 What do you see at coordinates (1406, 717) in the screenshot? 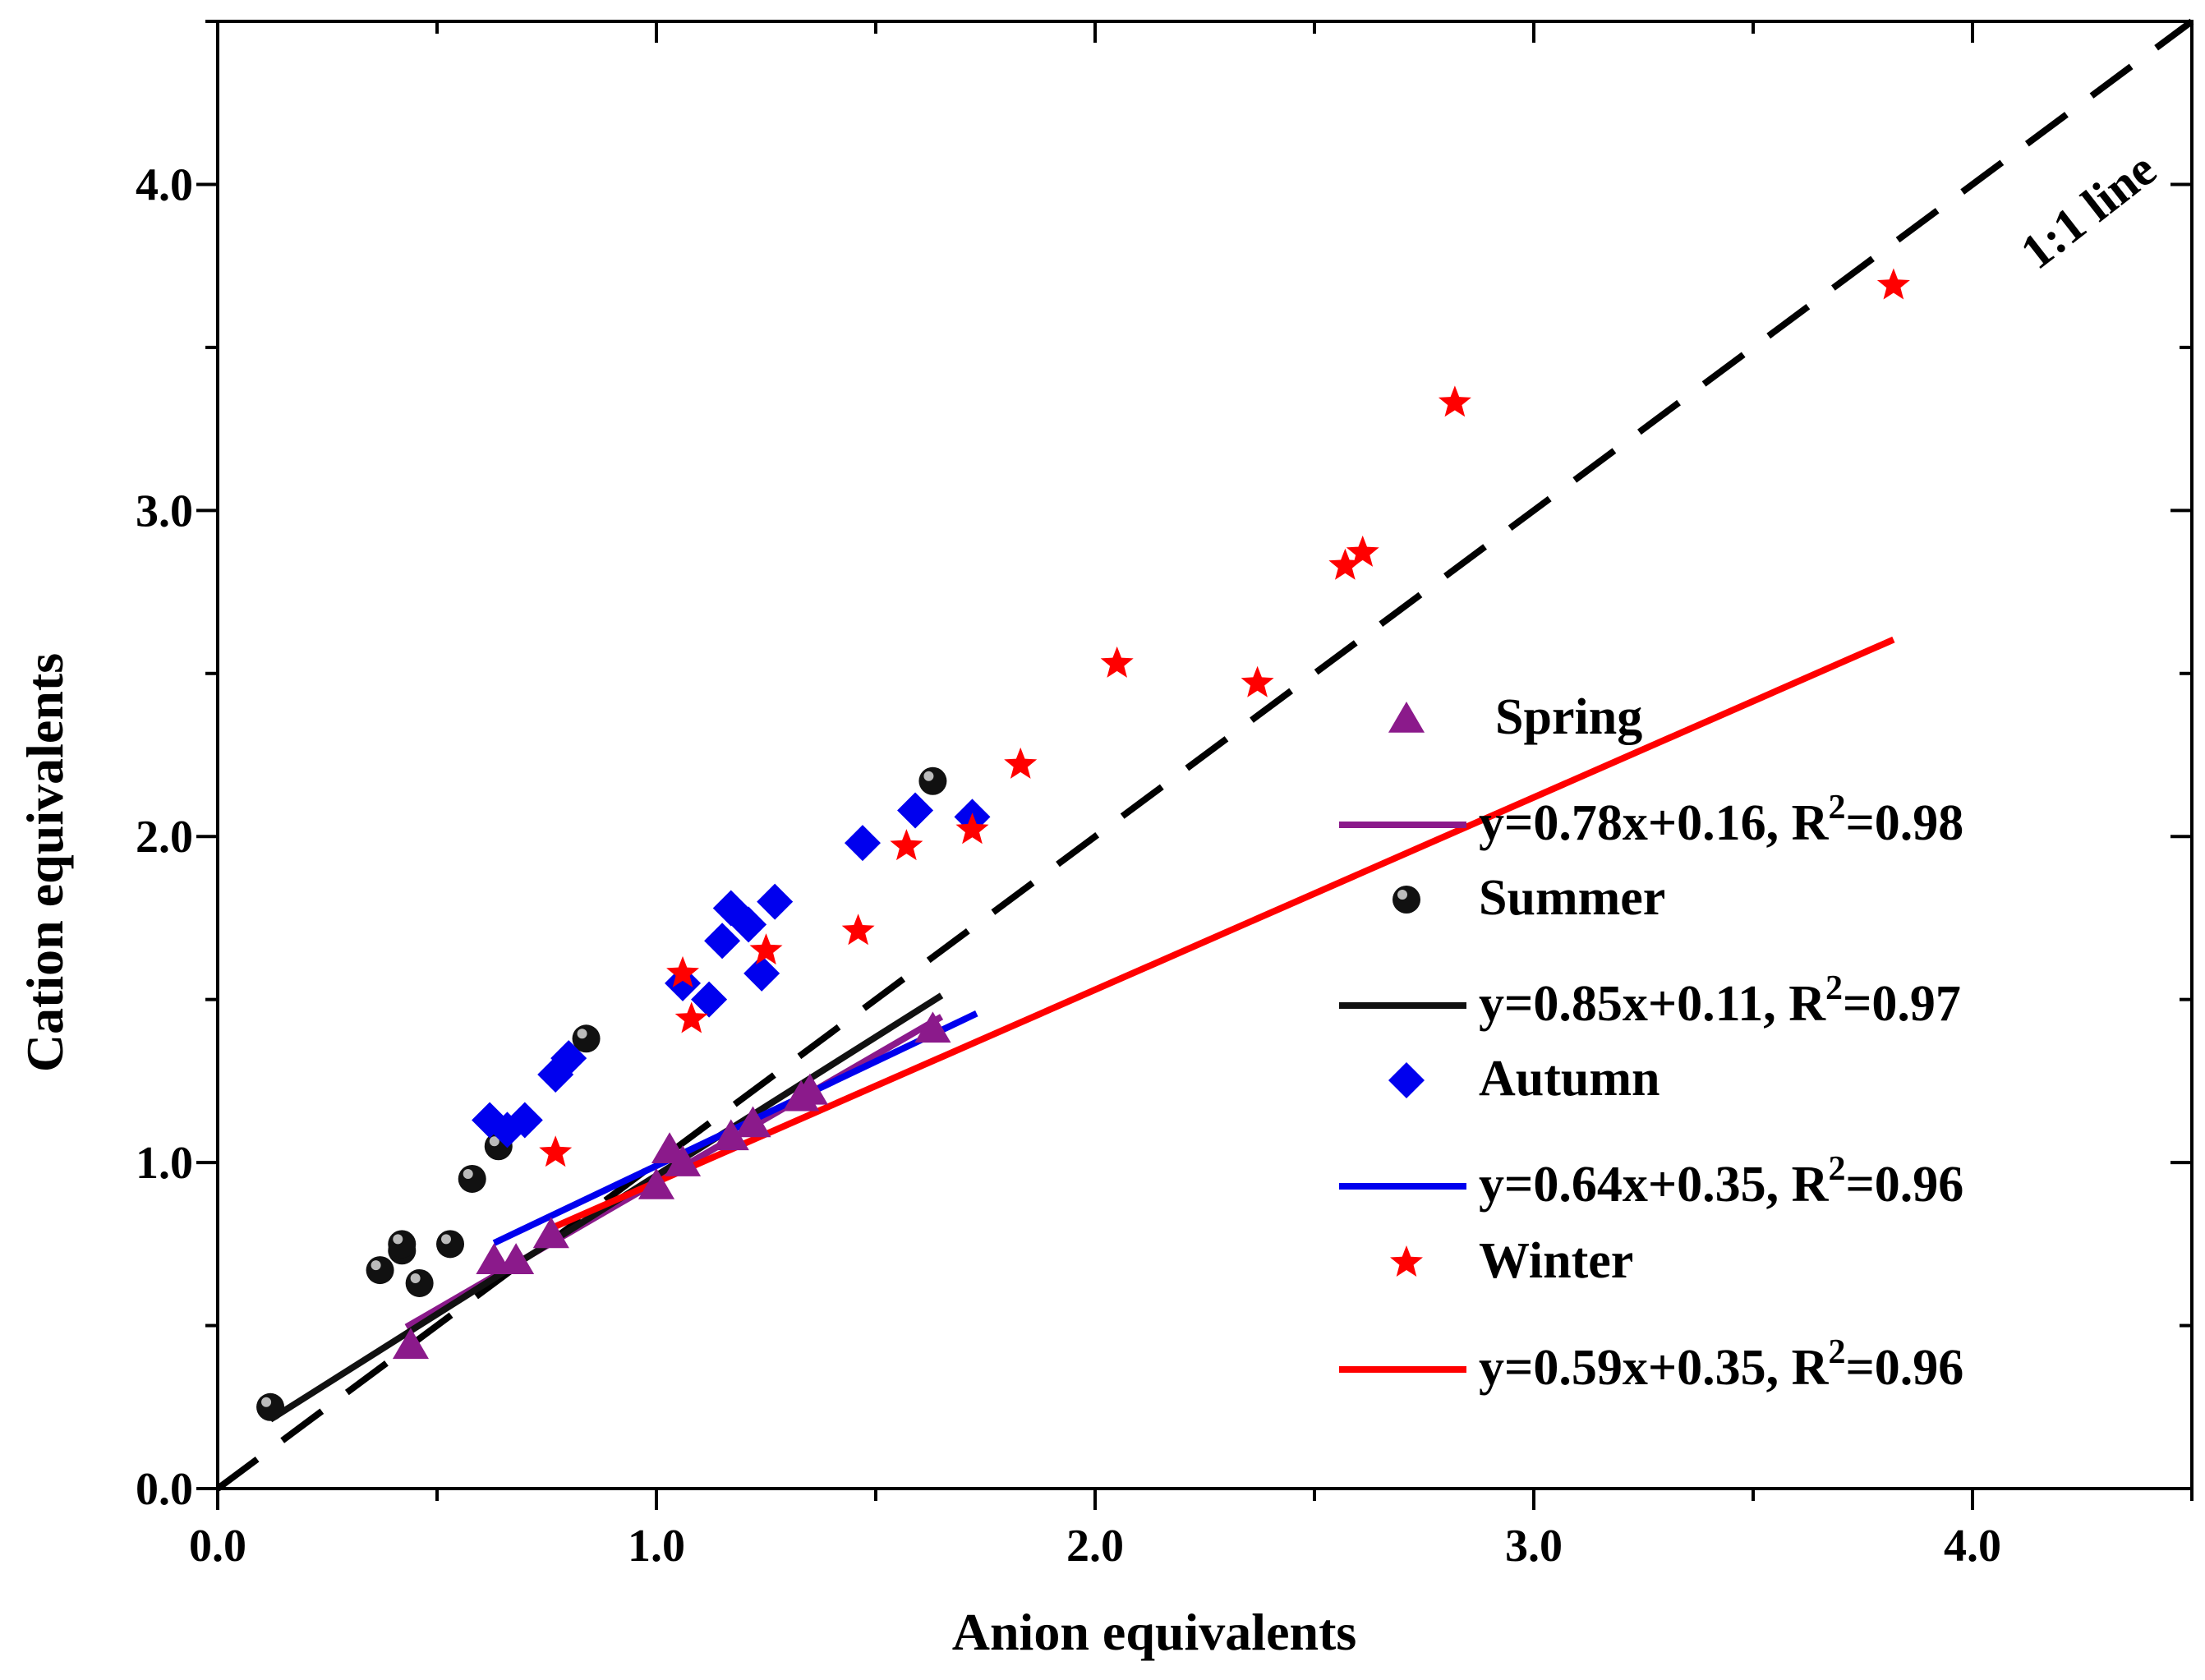
I see `legend-symbol-spring` at bounding box center [1406, 717].